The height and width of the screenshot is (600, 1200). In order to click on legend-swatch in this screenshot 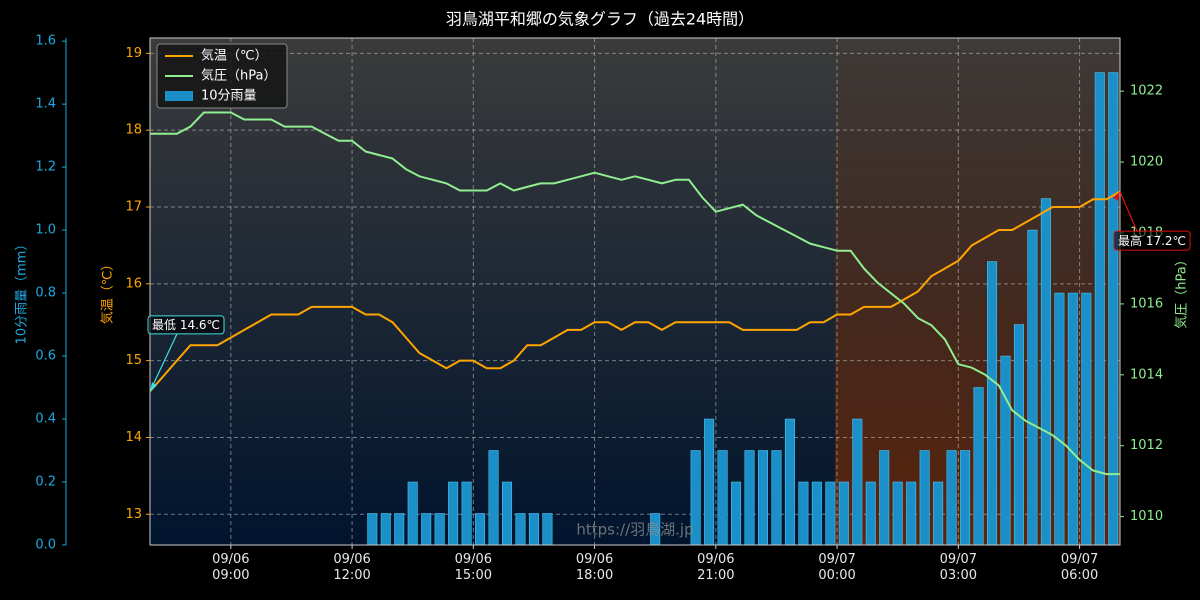, I will do `click(179, 96)`.